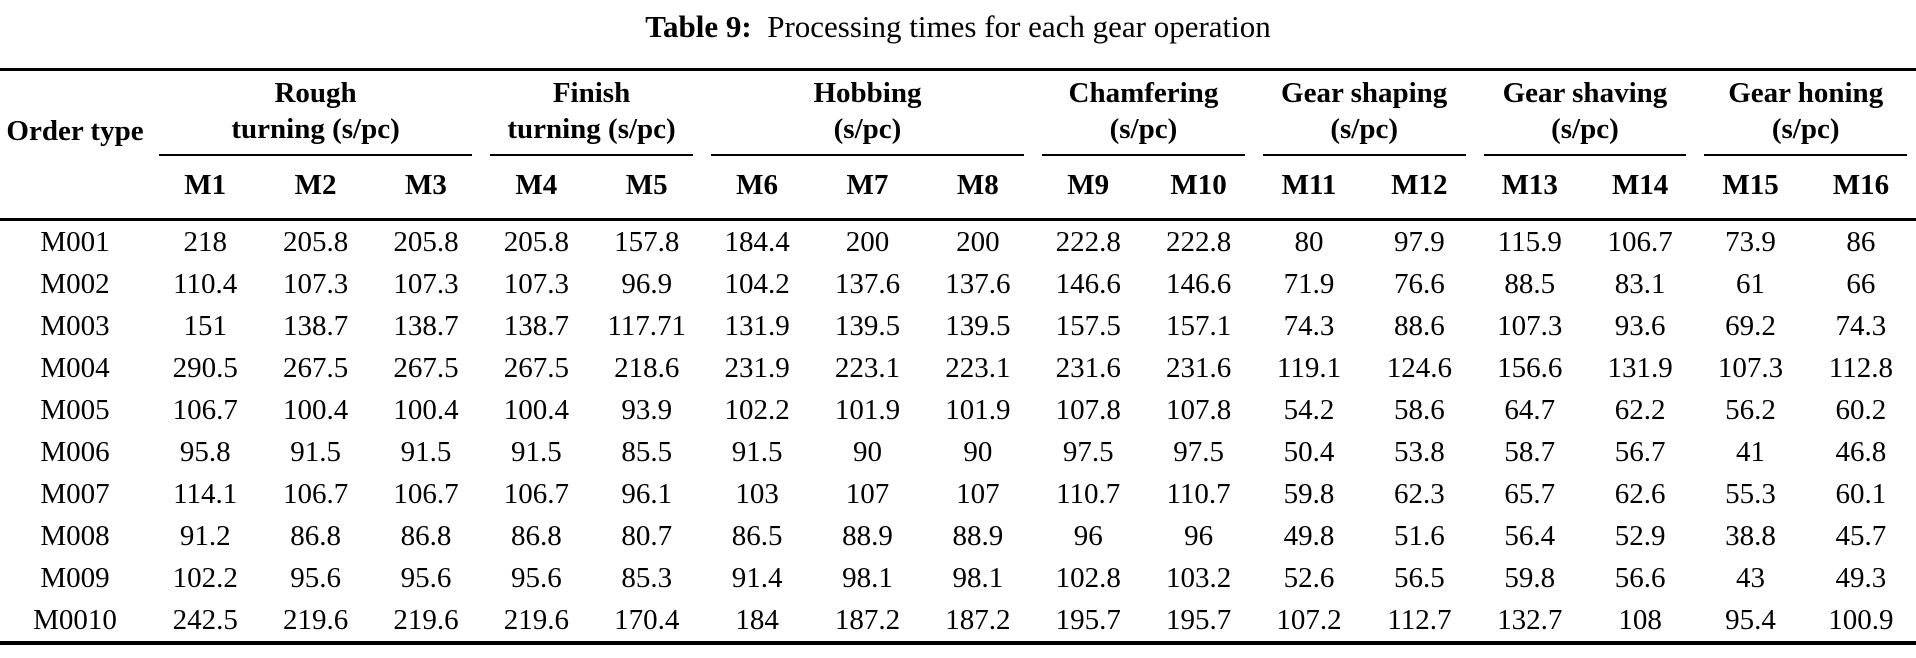 Image resolution: width=1916 pixels, height=658 pixels. What do you see at coordinates (1198, 325) in the screenshot?
I see `value-cell-m10: 157.1` at bounding box center [1198, 325].